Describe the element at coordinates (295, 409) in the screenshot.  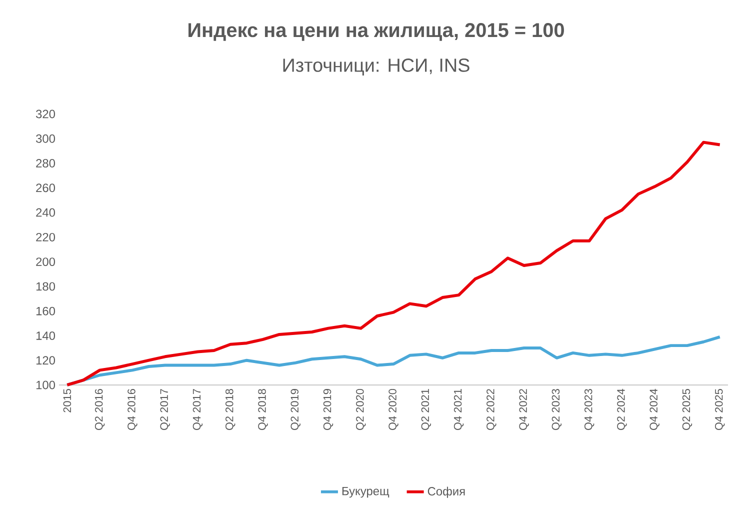
I see `x-tick-label: Q2 2019` at that location.